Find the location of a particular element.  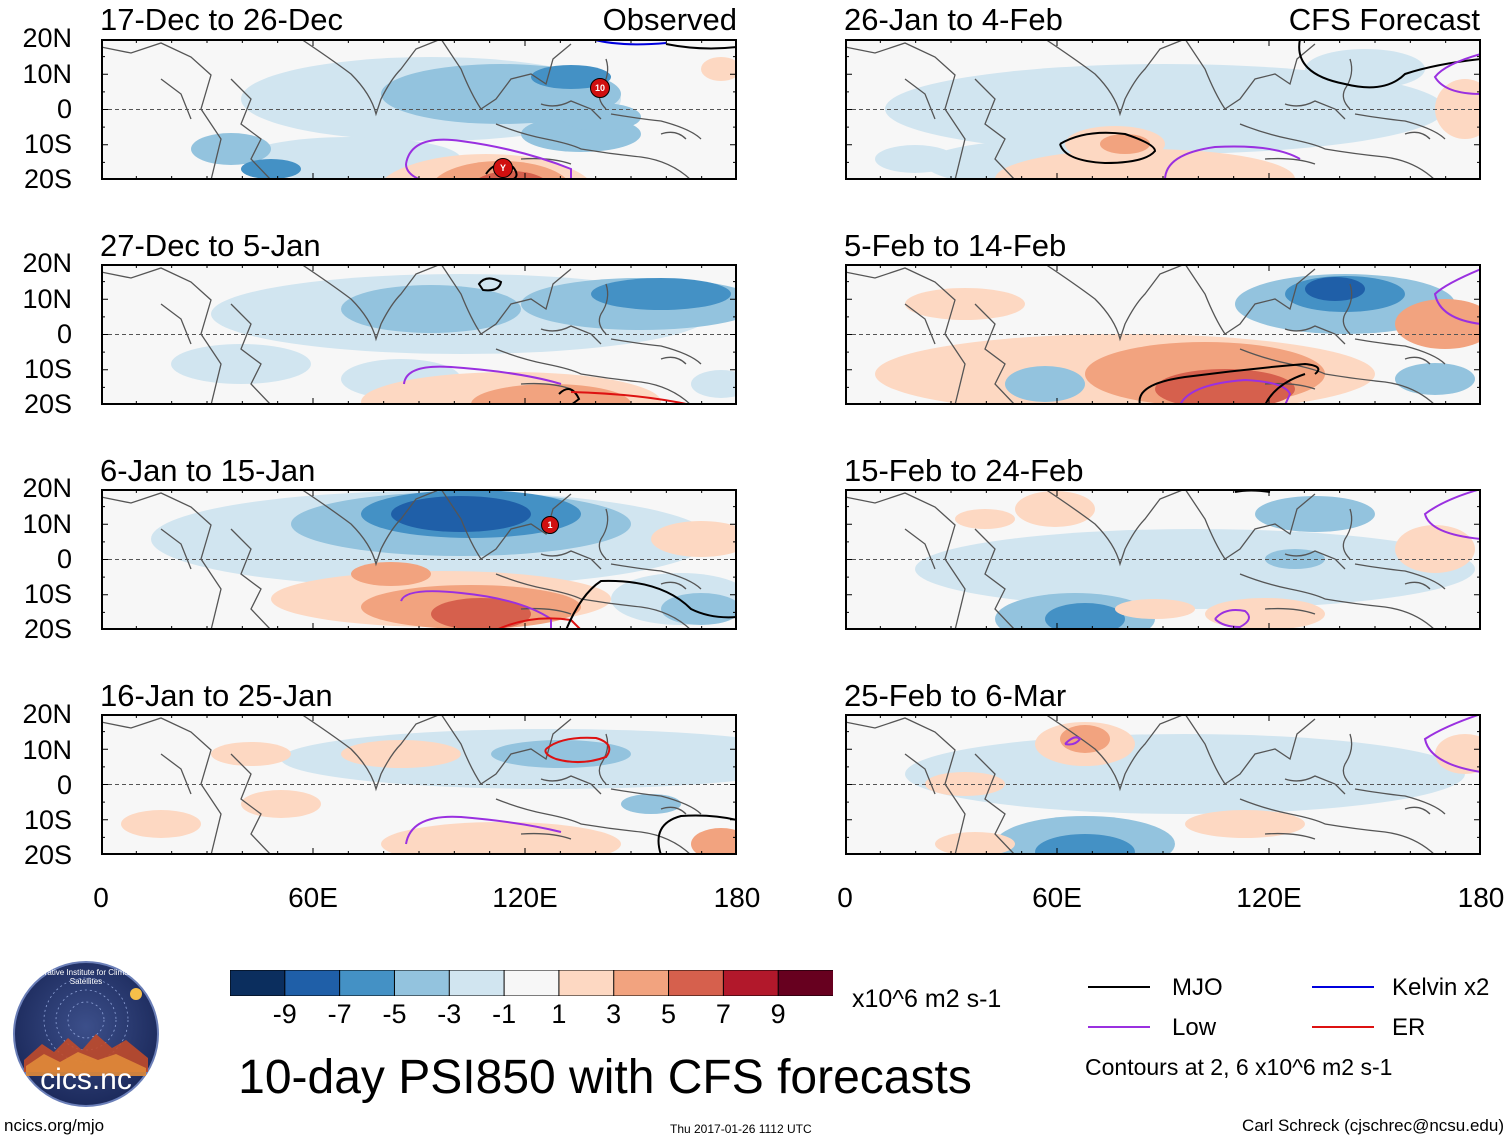

colorbar-tick-label: 1 is located at coordinates (559, 1014).